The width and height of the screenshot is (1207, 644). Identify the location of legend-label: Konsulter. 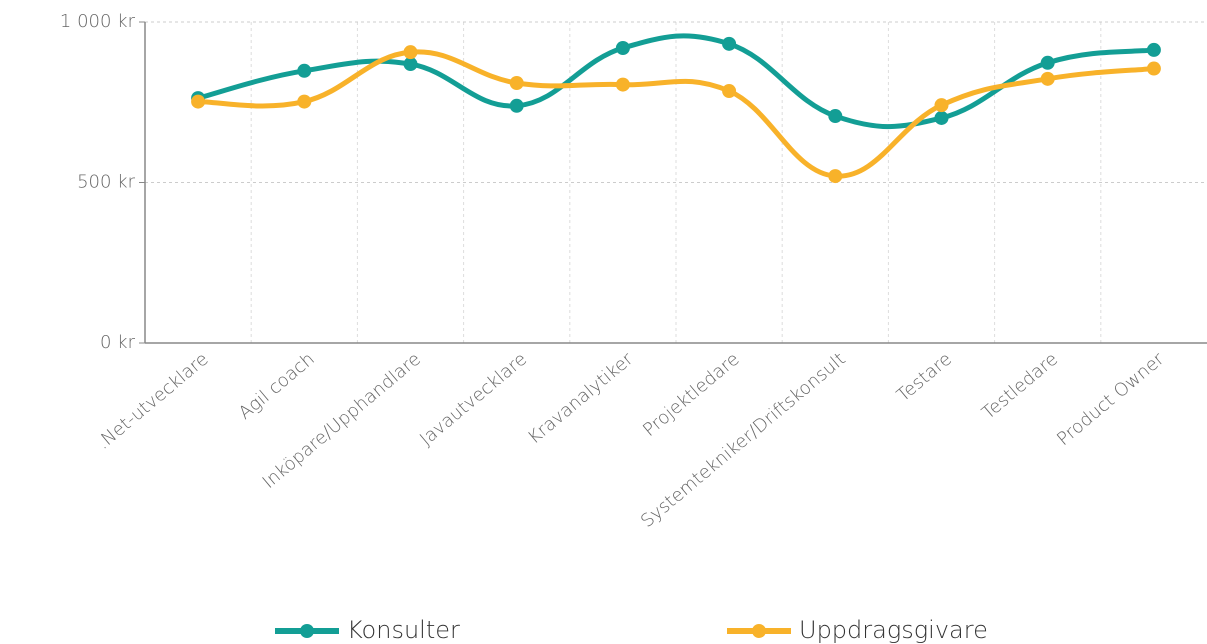
(403, 630).